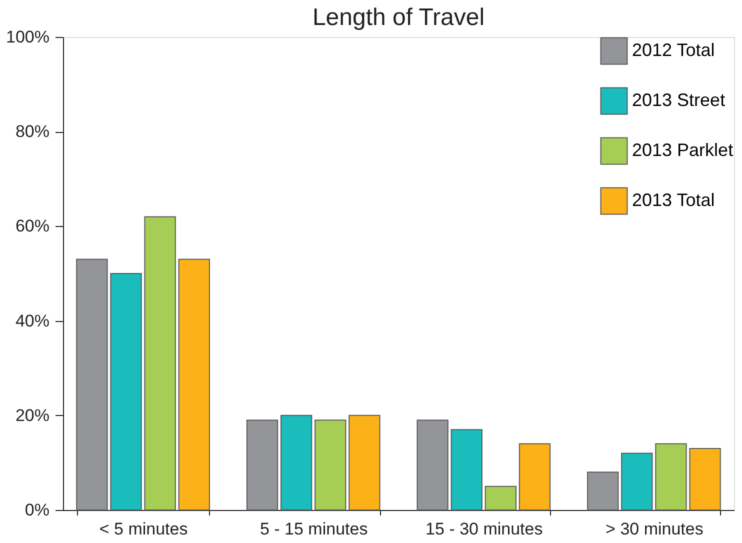 Image resolution: width=742 pixels, height=543 pixels. I want to click on x-tick-label: > 30 minutes, so click(655, 529).